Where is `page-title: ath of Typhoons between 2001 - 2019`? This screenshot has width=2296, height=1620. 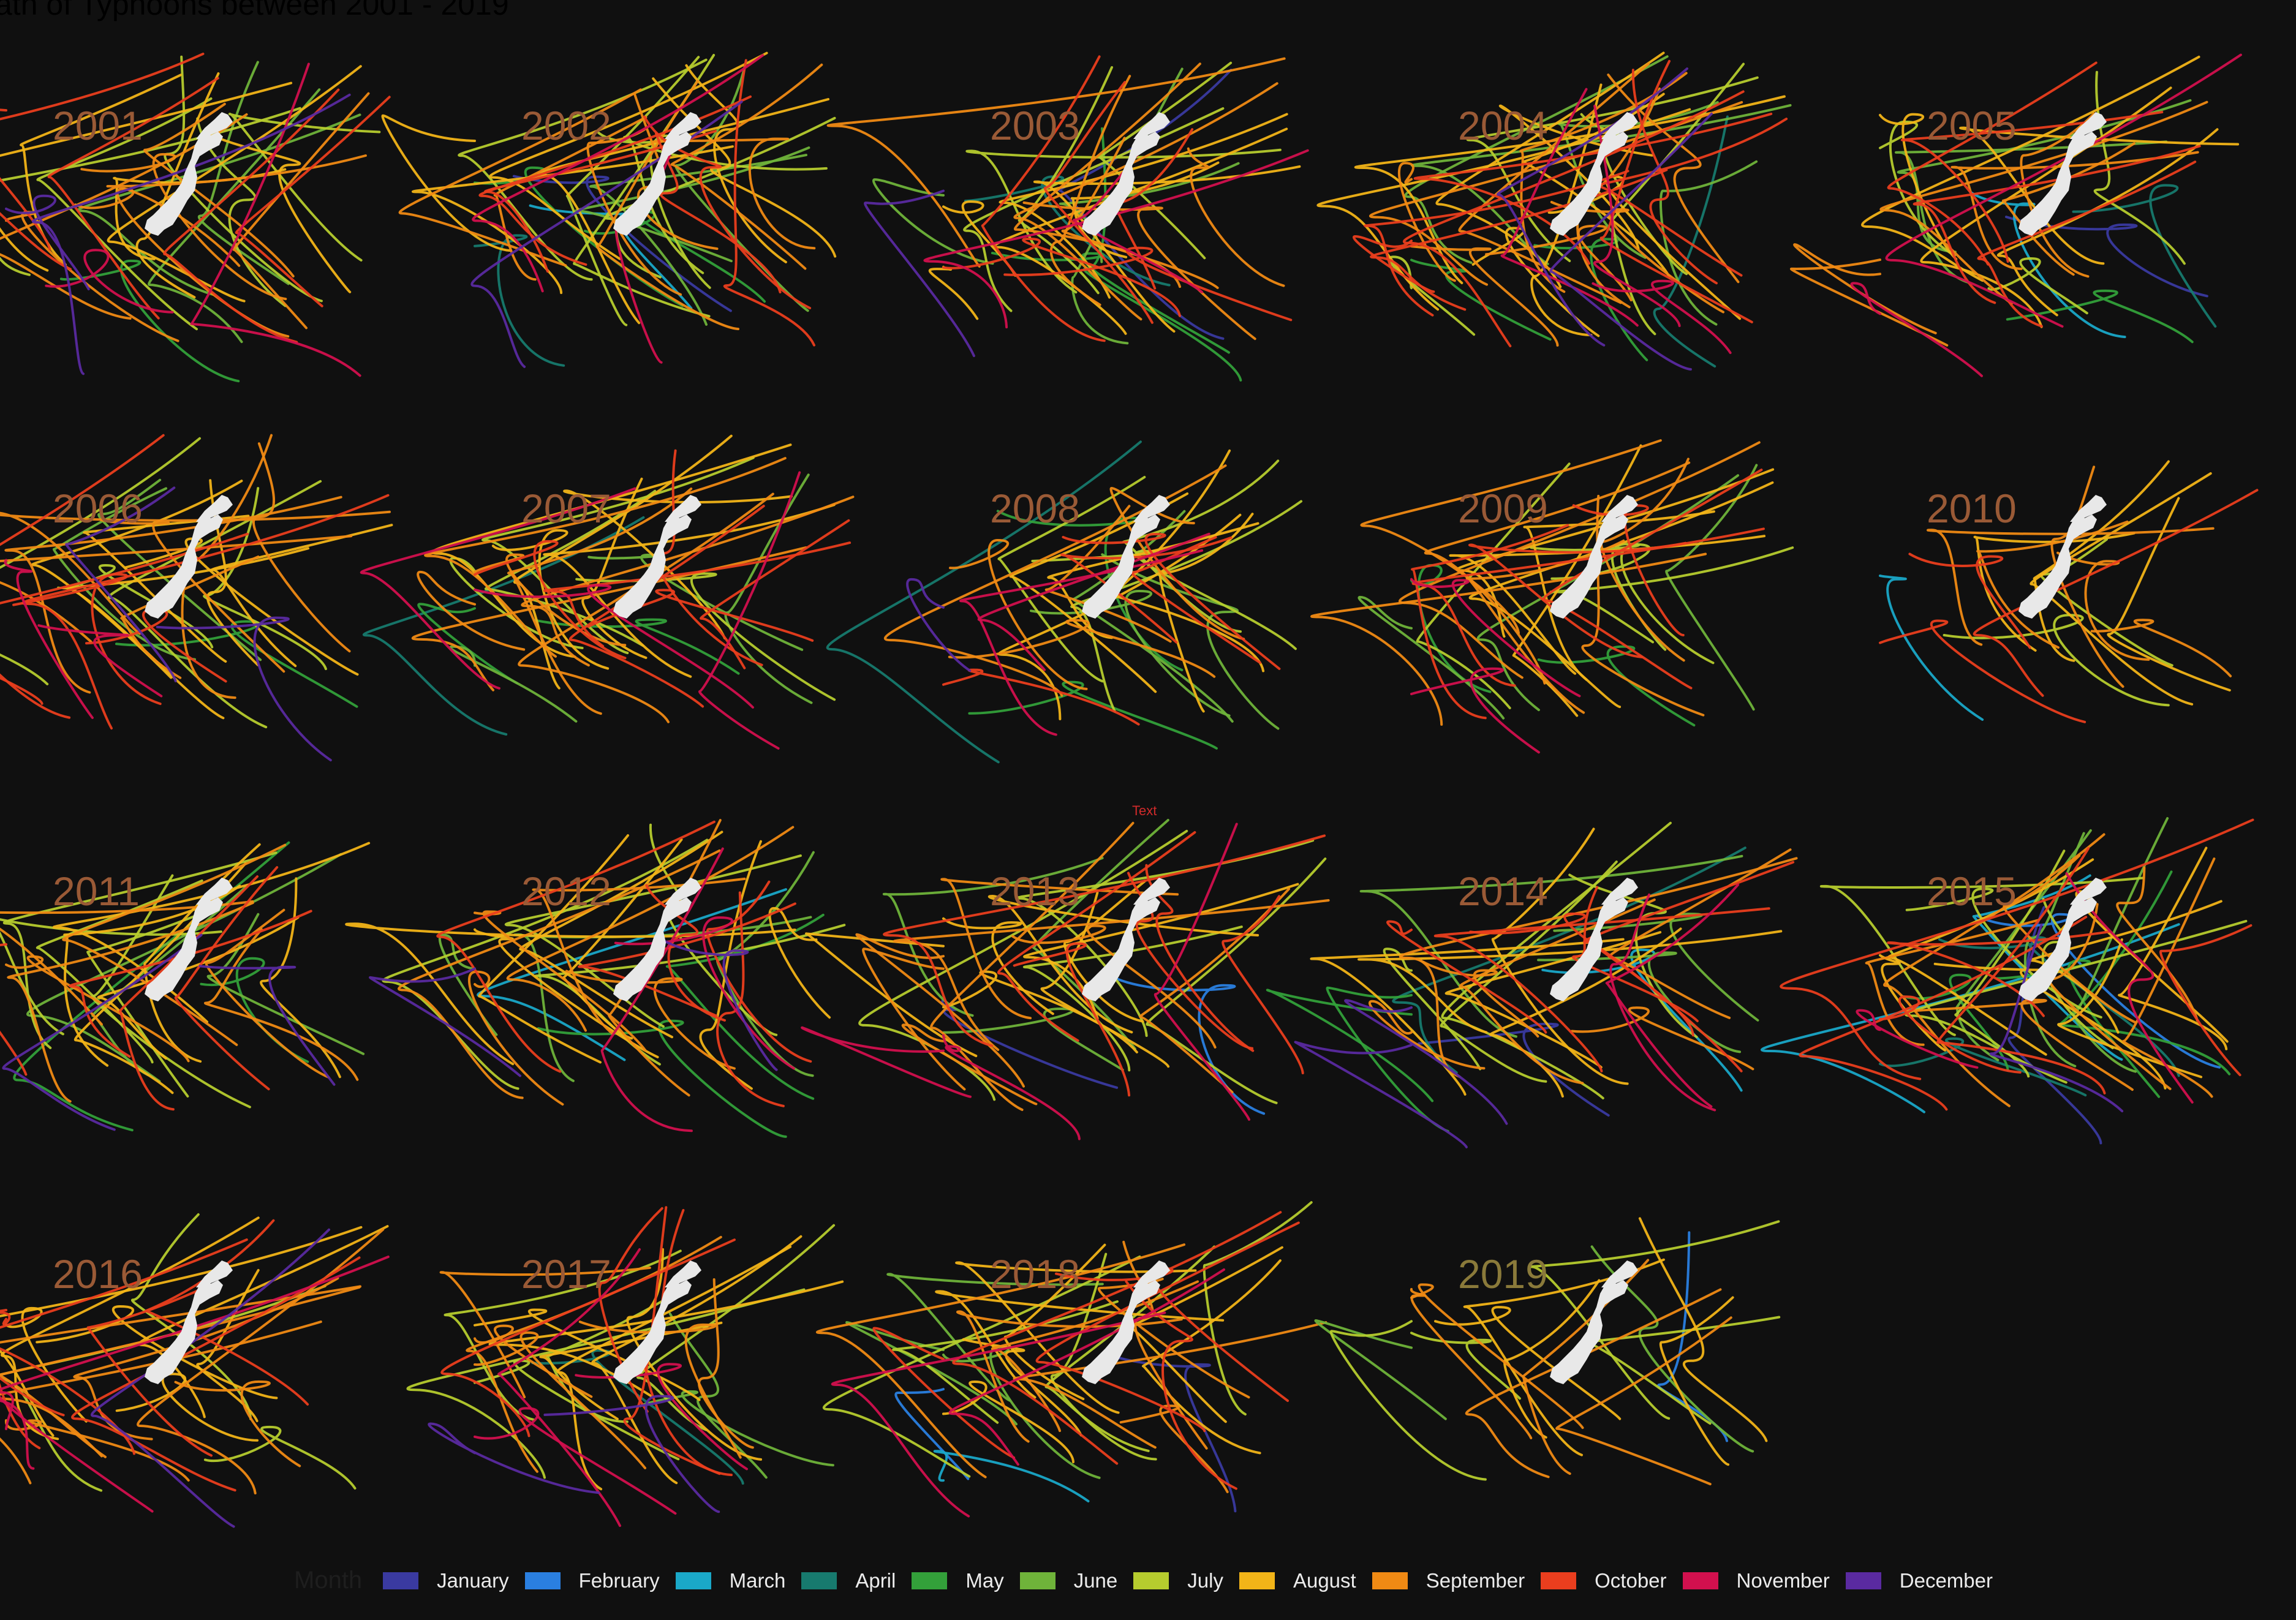
page-title: ath of Typhoons between 2001 - 2019 is located at coordinates (254, 10).